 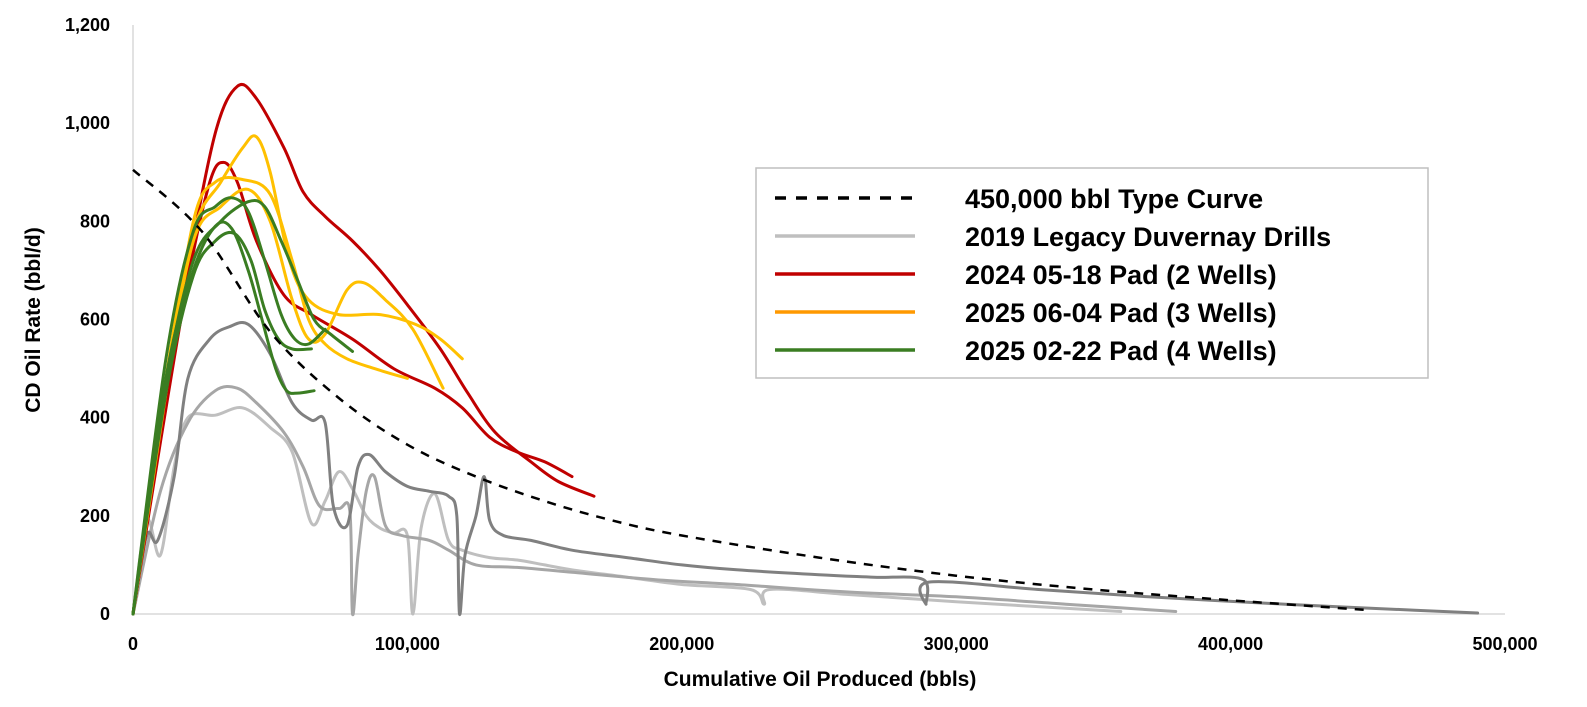 I want to click on y-tick-label: 600, so click(x=95, y=320).